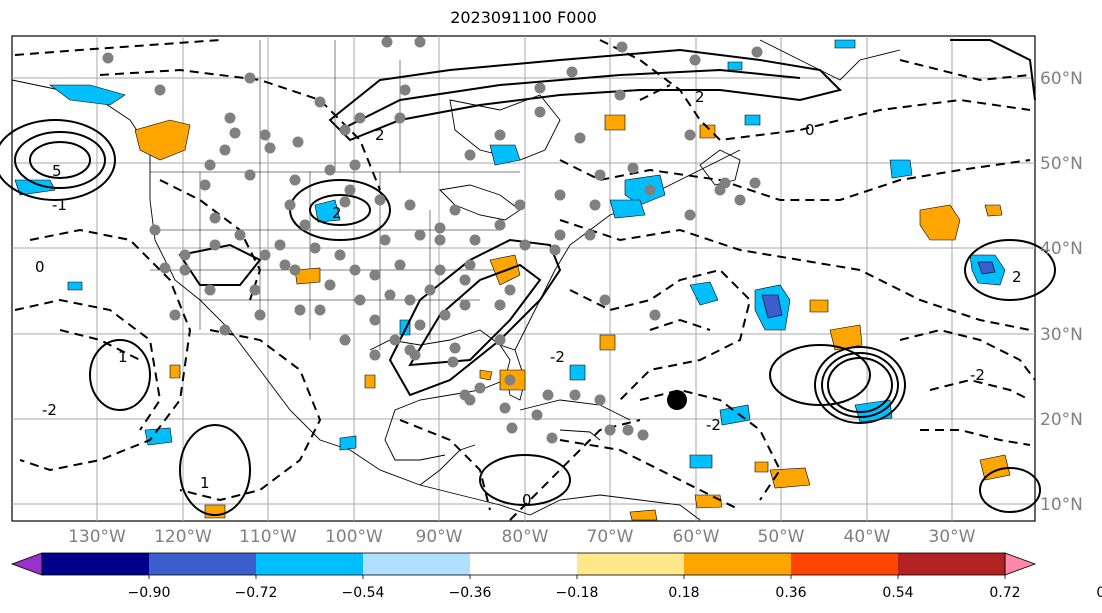 This screenshot has width=1102, height=613. Describe the element at coordinates (683, 593) in the screenshot. I see `colorbar-tick-label: 0.18` at that location.